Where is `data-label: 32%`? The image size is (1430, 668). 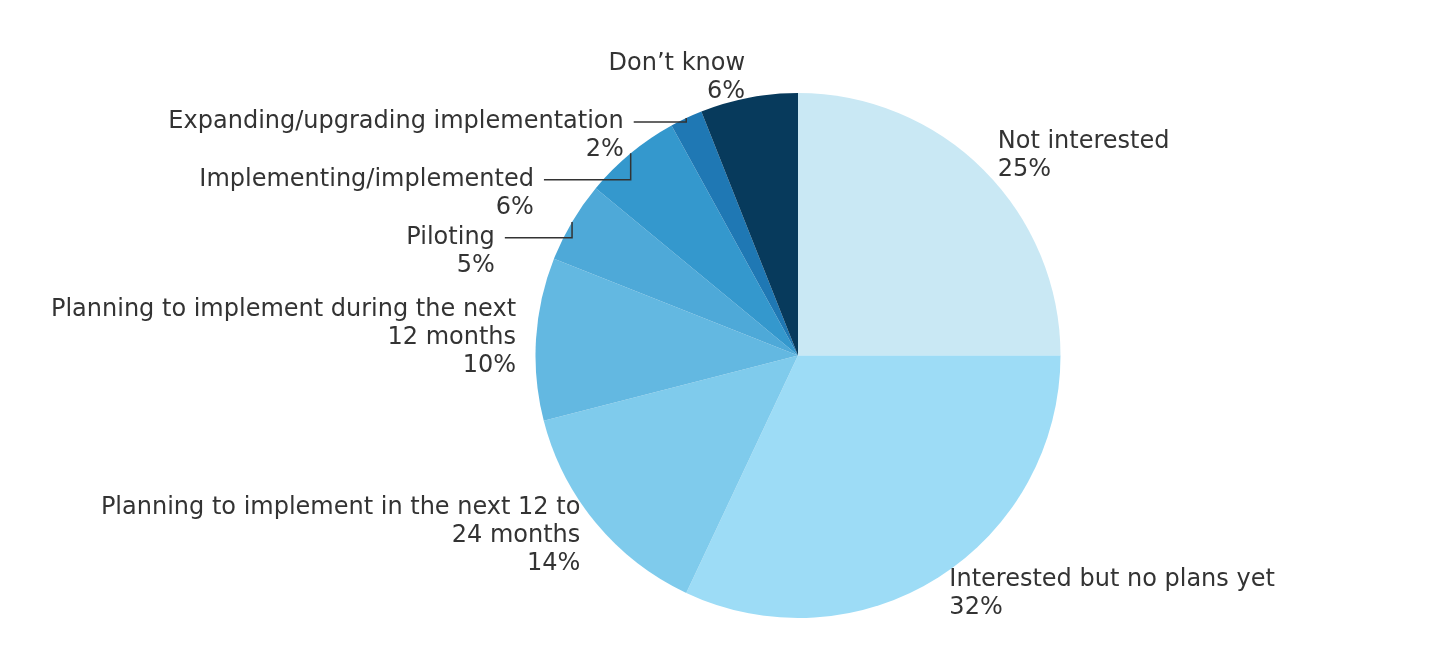 data-label: 32% is located at coordinates (976, 606).